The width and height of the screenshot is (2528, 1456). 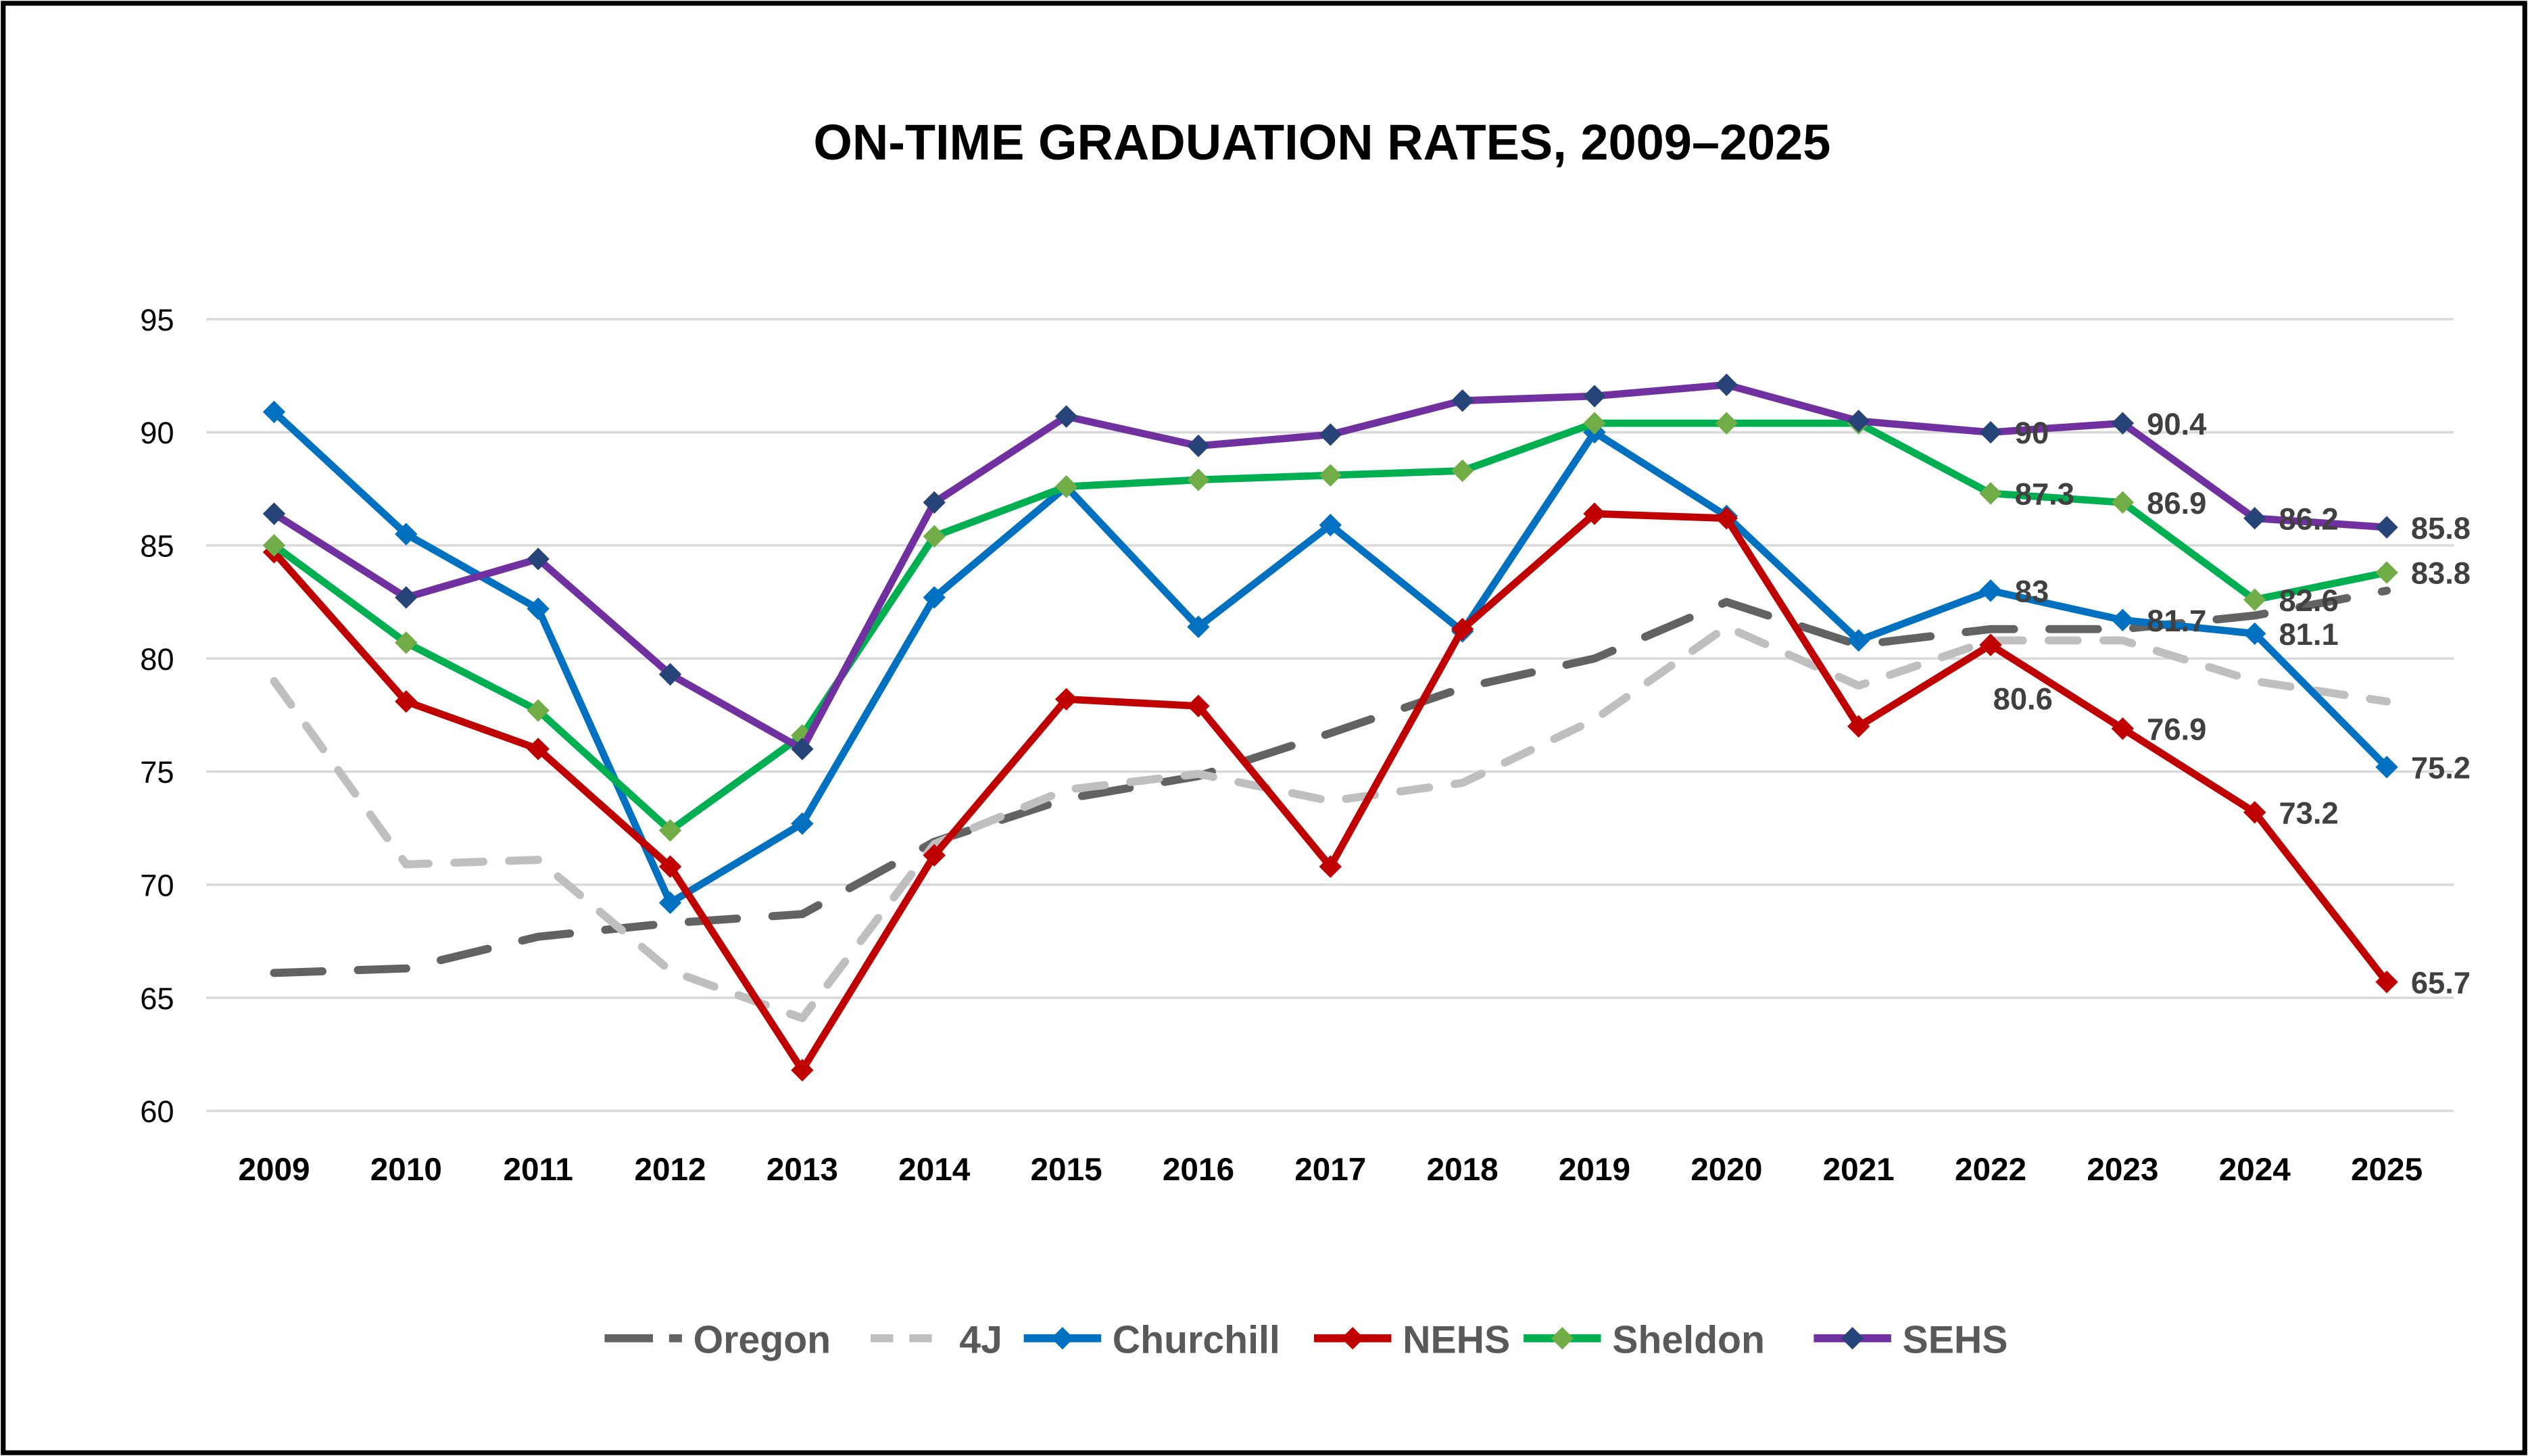 I want to click on x-tick-label: 2021, so click(x=1859, y=1170).